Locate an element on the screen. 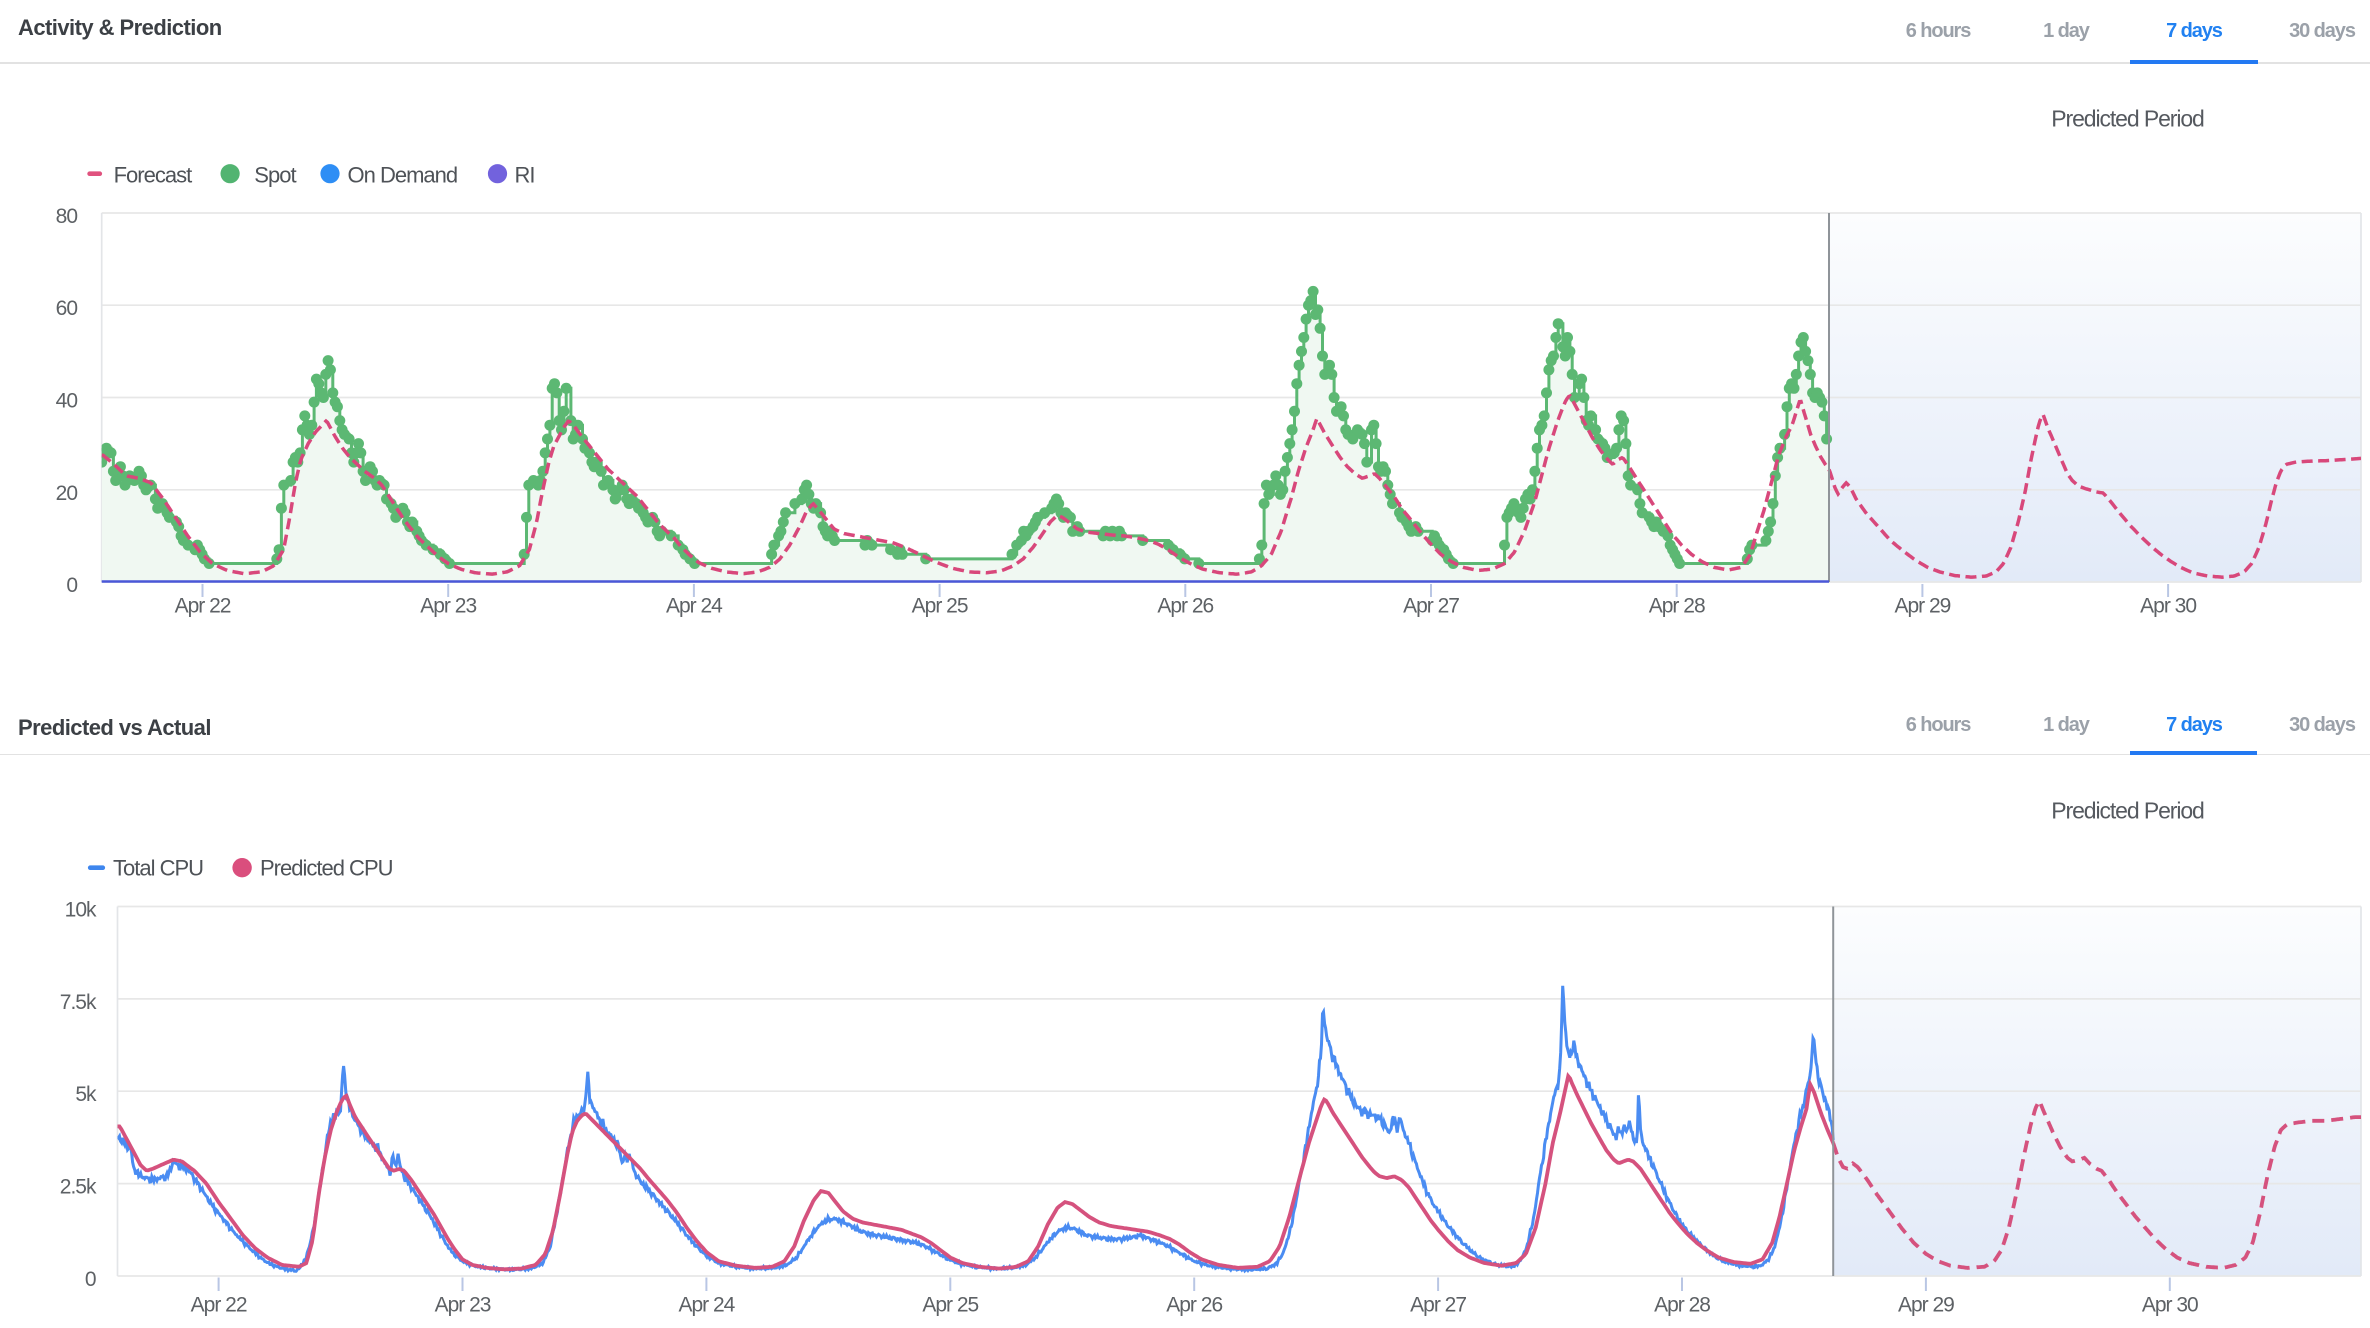 The image size is (2370, 1328). svg-text: 2.5k is located at coordinates (78, 1187).